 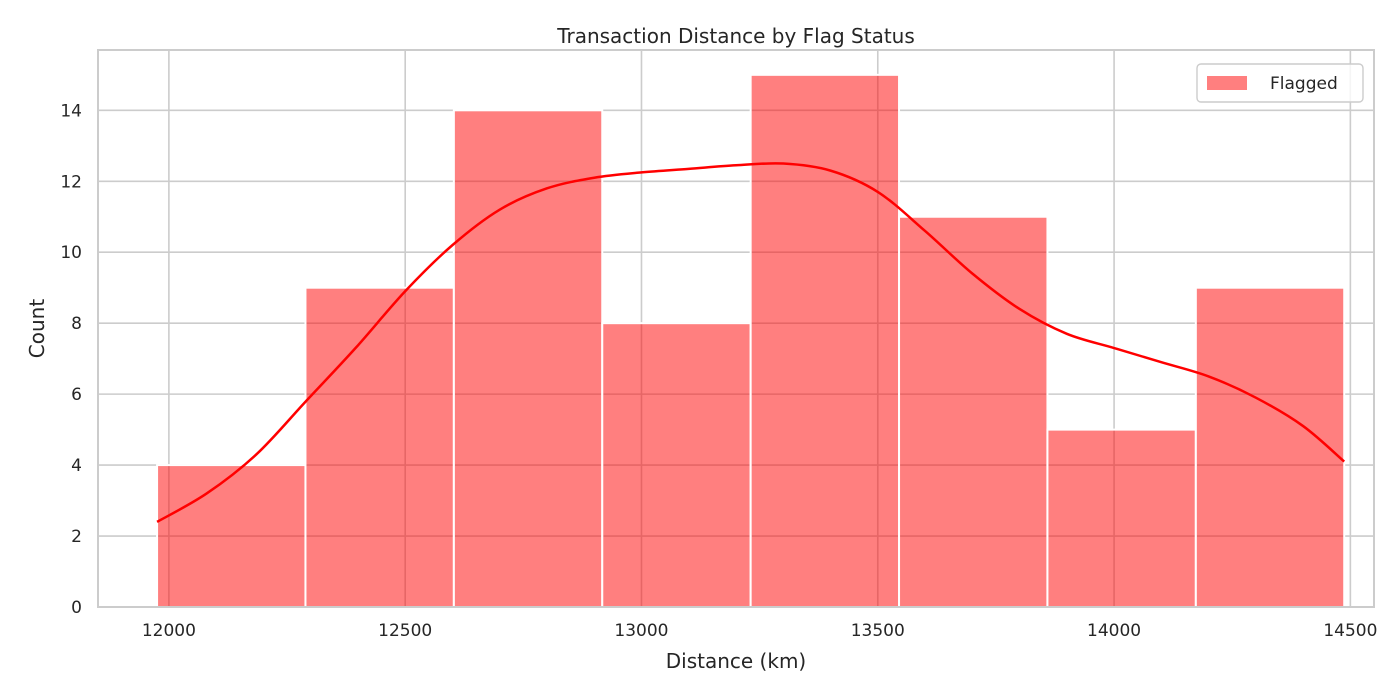 What do you see at coordinates (735, 36) in the screenshot?
I see `chart-title: Transaction Distance by Flag Status` at bounding box center [735, 36].